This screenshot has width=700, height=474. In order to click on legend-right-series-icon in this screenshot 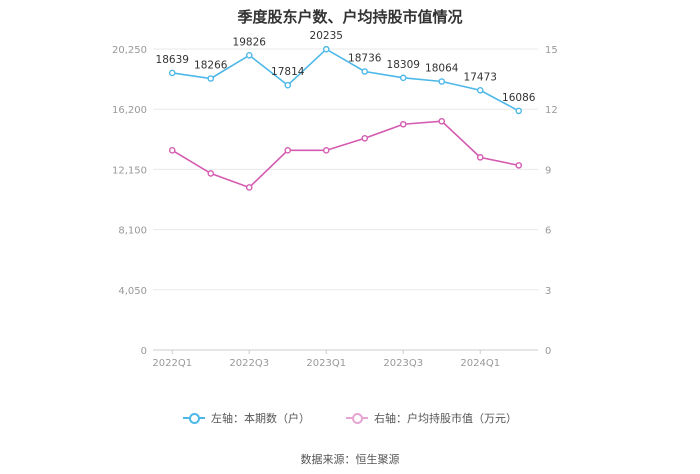, I will do `click(357, 418)`.